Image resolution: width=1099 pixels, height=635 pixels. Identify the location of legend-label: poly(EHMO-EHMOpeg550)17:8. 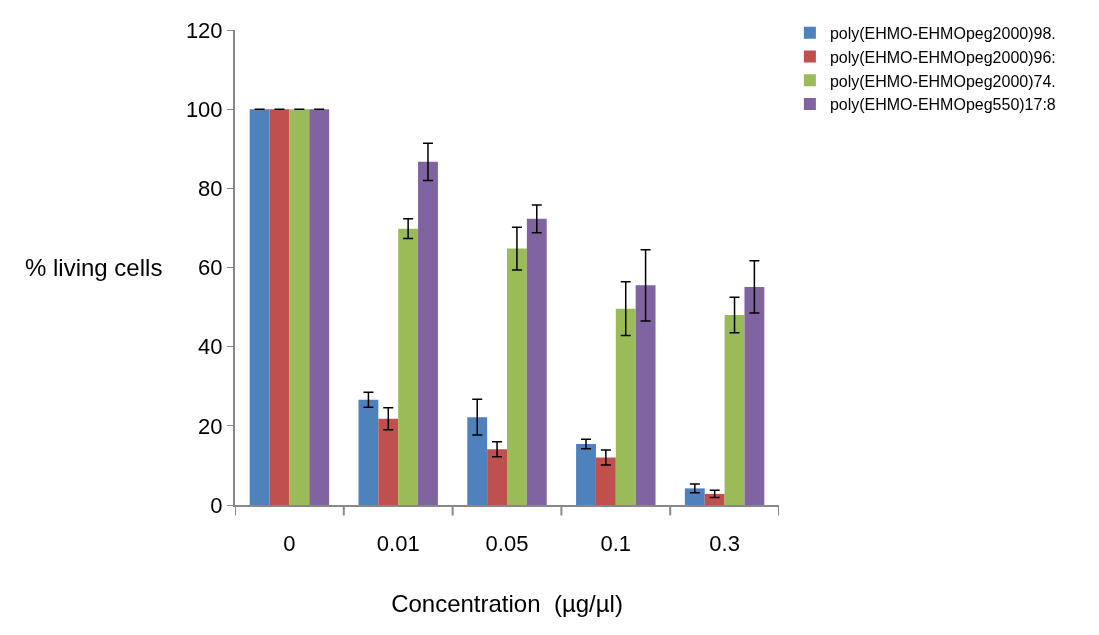
(942, 105).